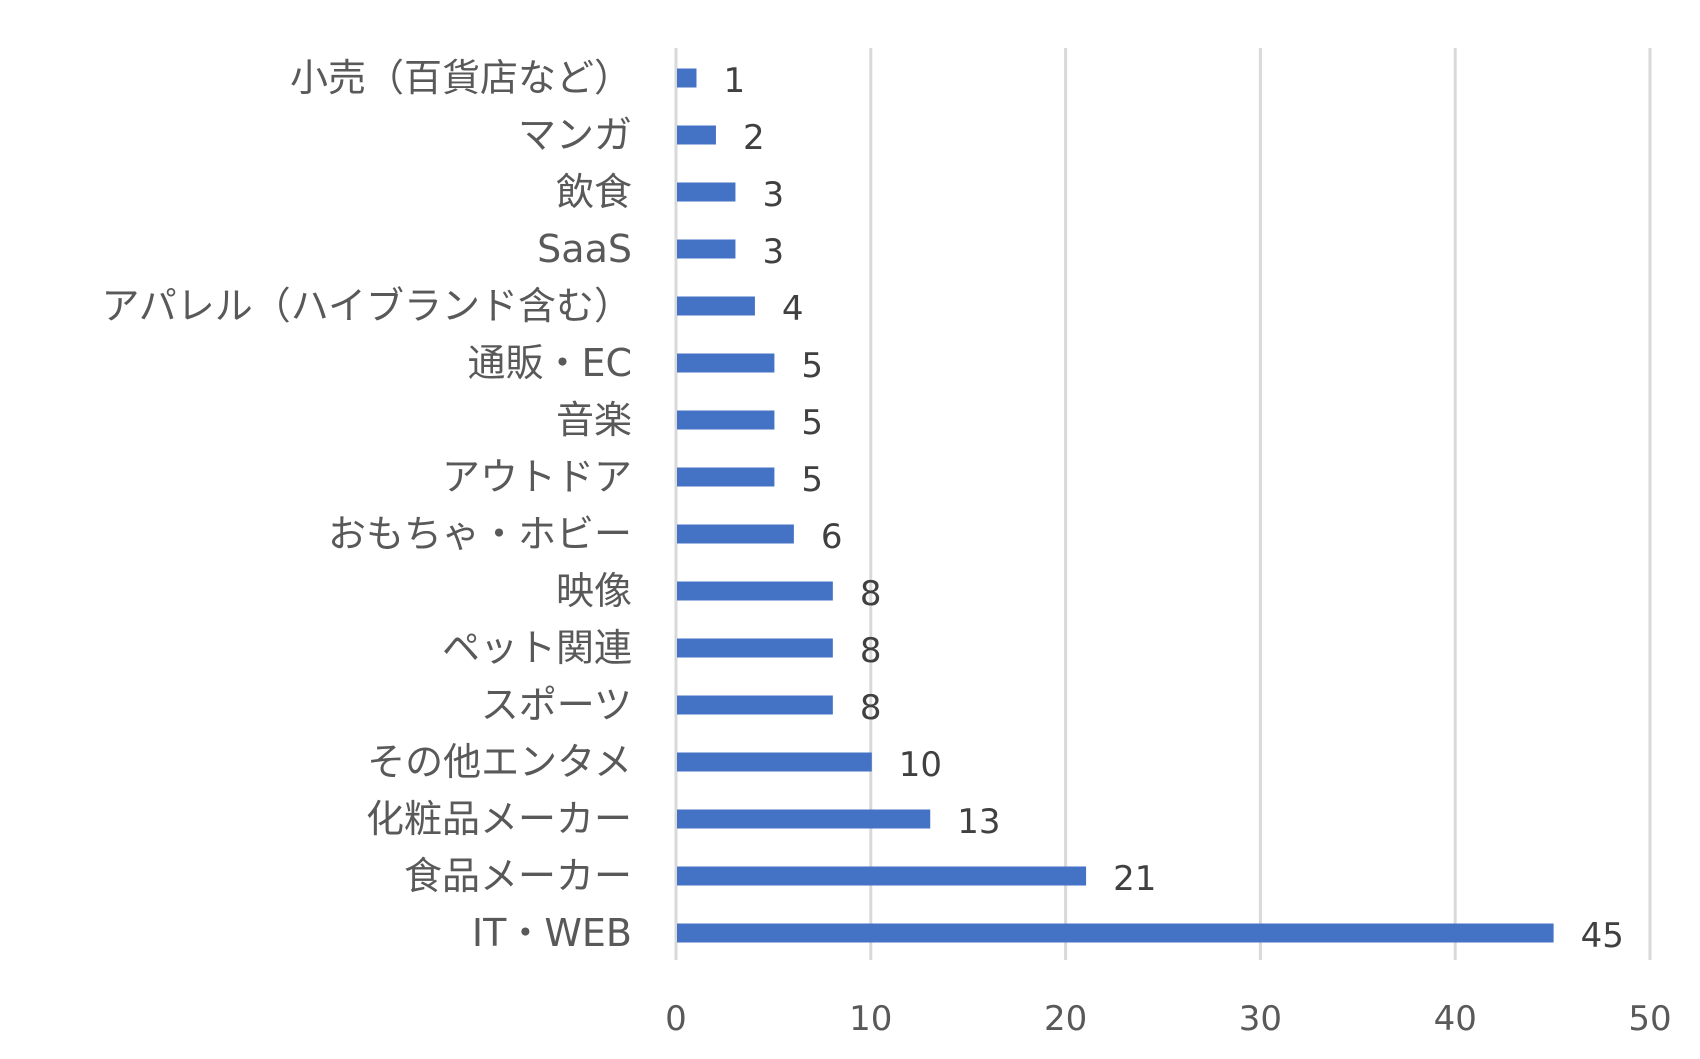 The image size is (1700, 1059). Describe the element at coordinates (584, 249) in the screenshot. I see `category-label: SaaS` at that location.